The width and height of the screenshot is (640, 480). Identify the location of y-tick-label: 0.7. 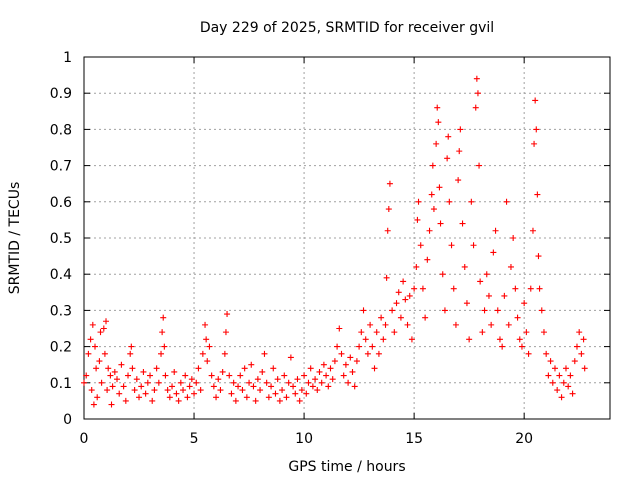
(61, 167).